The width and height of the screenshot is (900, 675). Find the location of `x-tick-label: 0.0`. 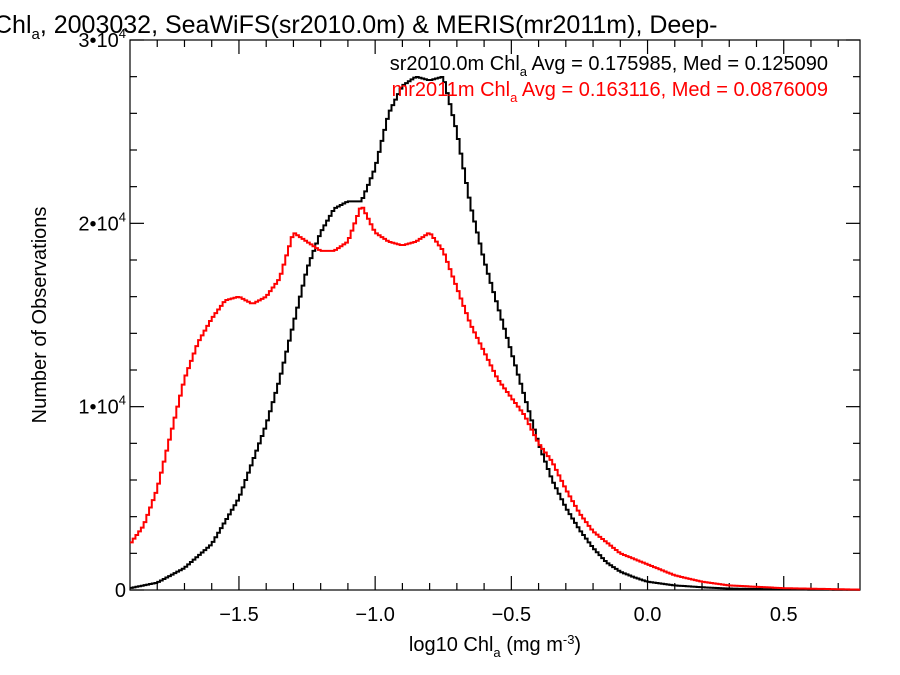

x-tick-label: 0.0 is located at coordinates (648, 615).